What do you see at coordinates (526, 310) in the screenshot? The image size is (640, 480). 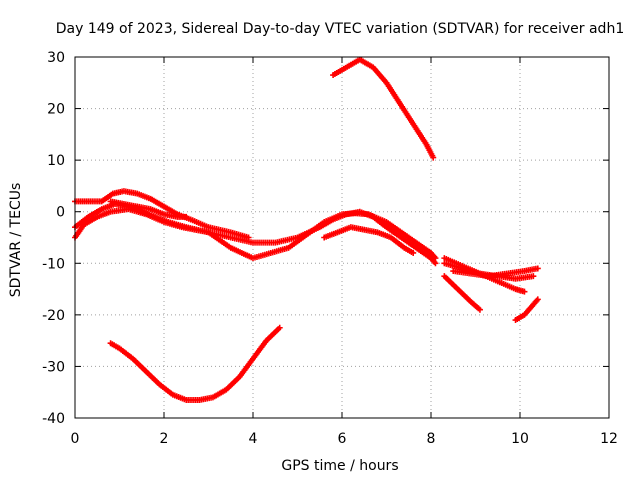 I see `series-track-l` at bounding box center [526, 310].